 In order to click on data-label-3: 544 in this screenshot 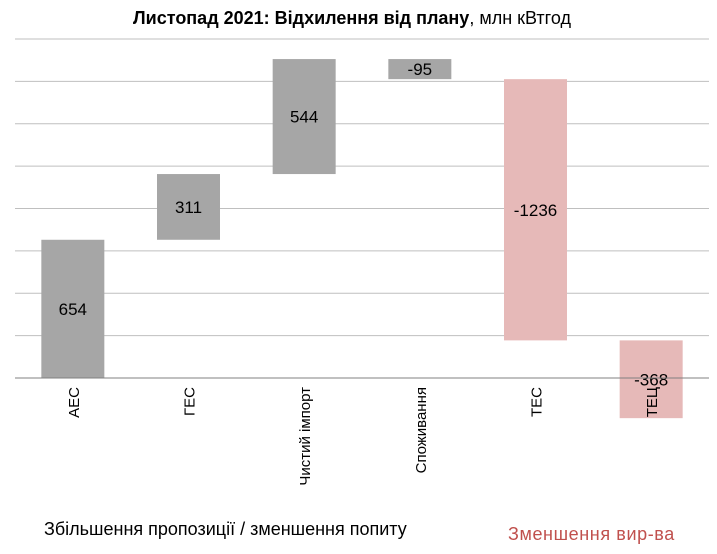, I will do `click(304, 117)`.